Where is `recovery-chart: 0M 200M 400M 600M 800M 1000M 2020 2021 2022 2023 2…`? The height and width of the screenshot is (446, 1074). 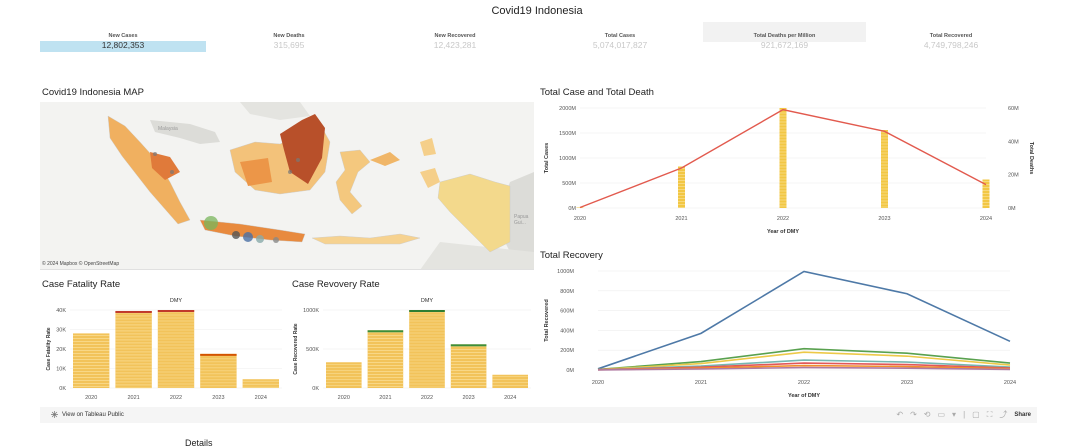 recovery-chart: 0M 200M 400M 600M 800M 1000M 2020 2021 2022 2023 2… is located at coordinates (787, 333).